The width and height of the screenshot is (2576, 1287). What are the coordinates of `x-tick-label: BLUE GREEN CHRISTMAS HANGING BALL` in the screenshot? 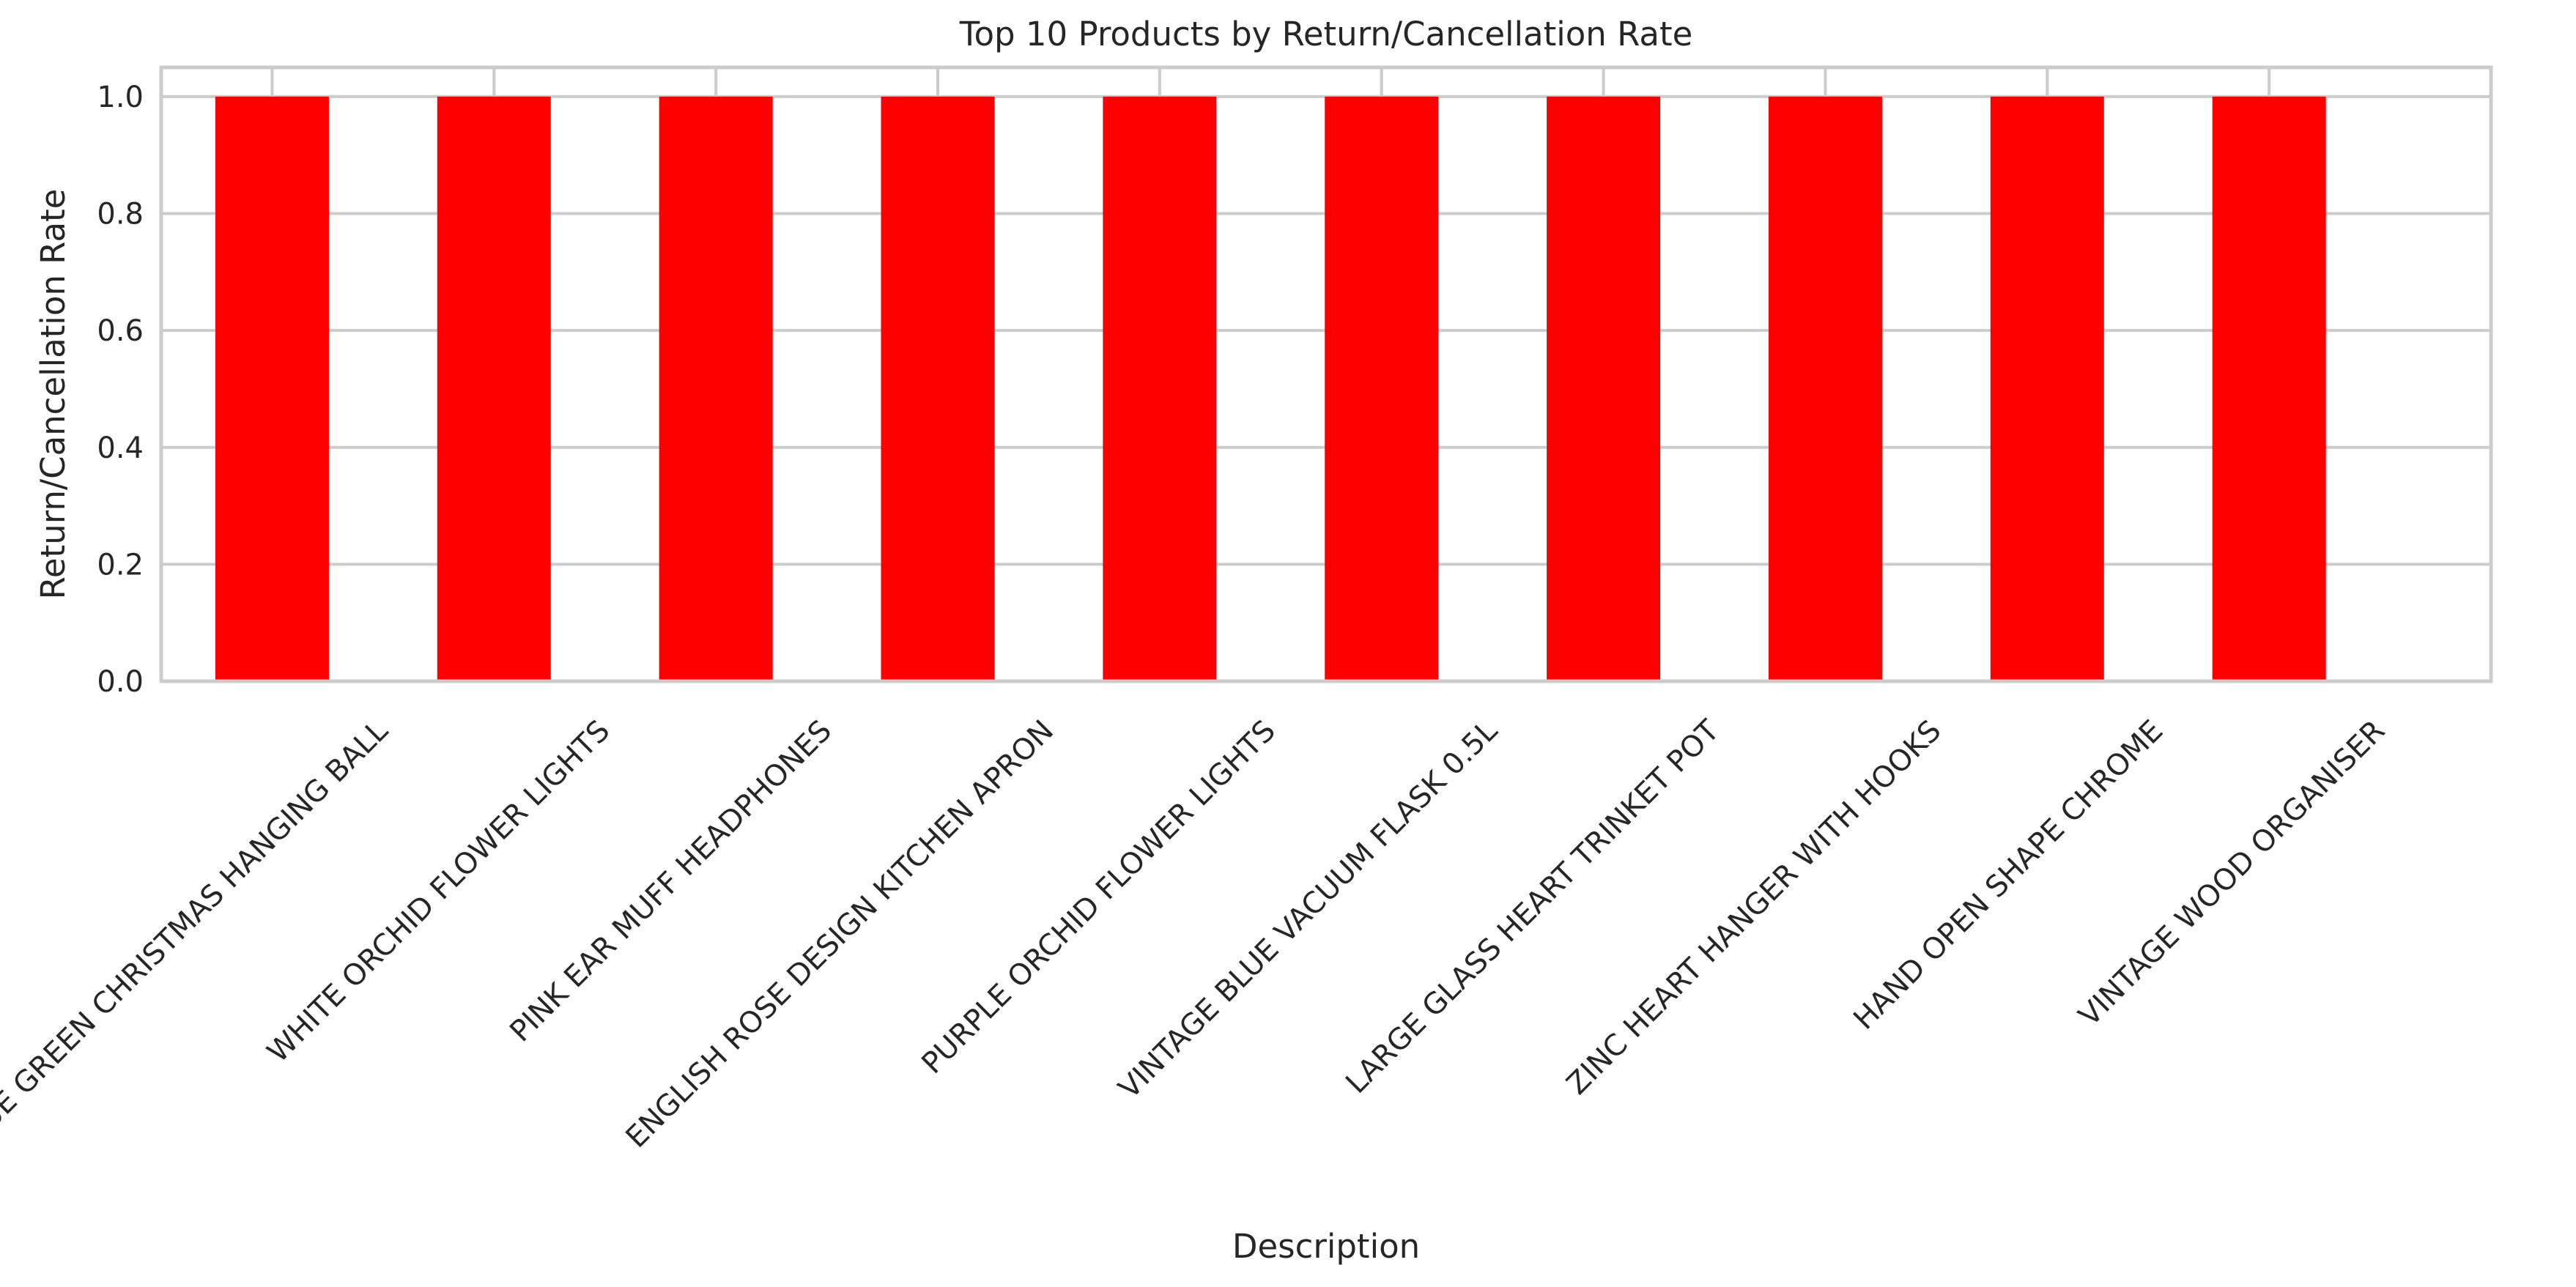 It's located at (197, 937).